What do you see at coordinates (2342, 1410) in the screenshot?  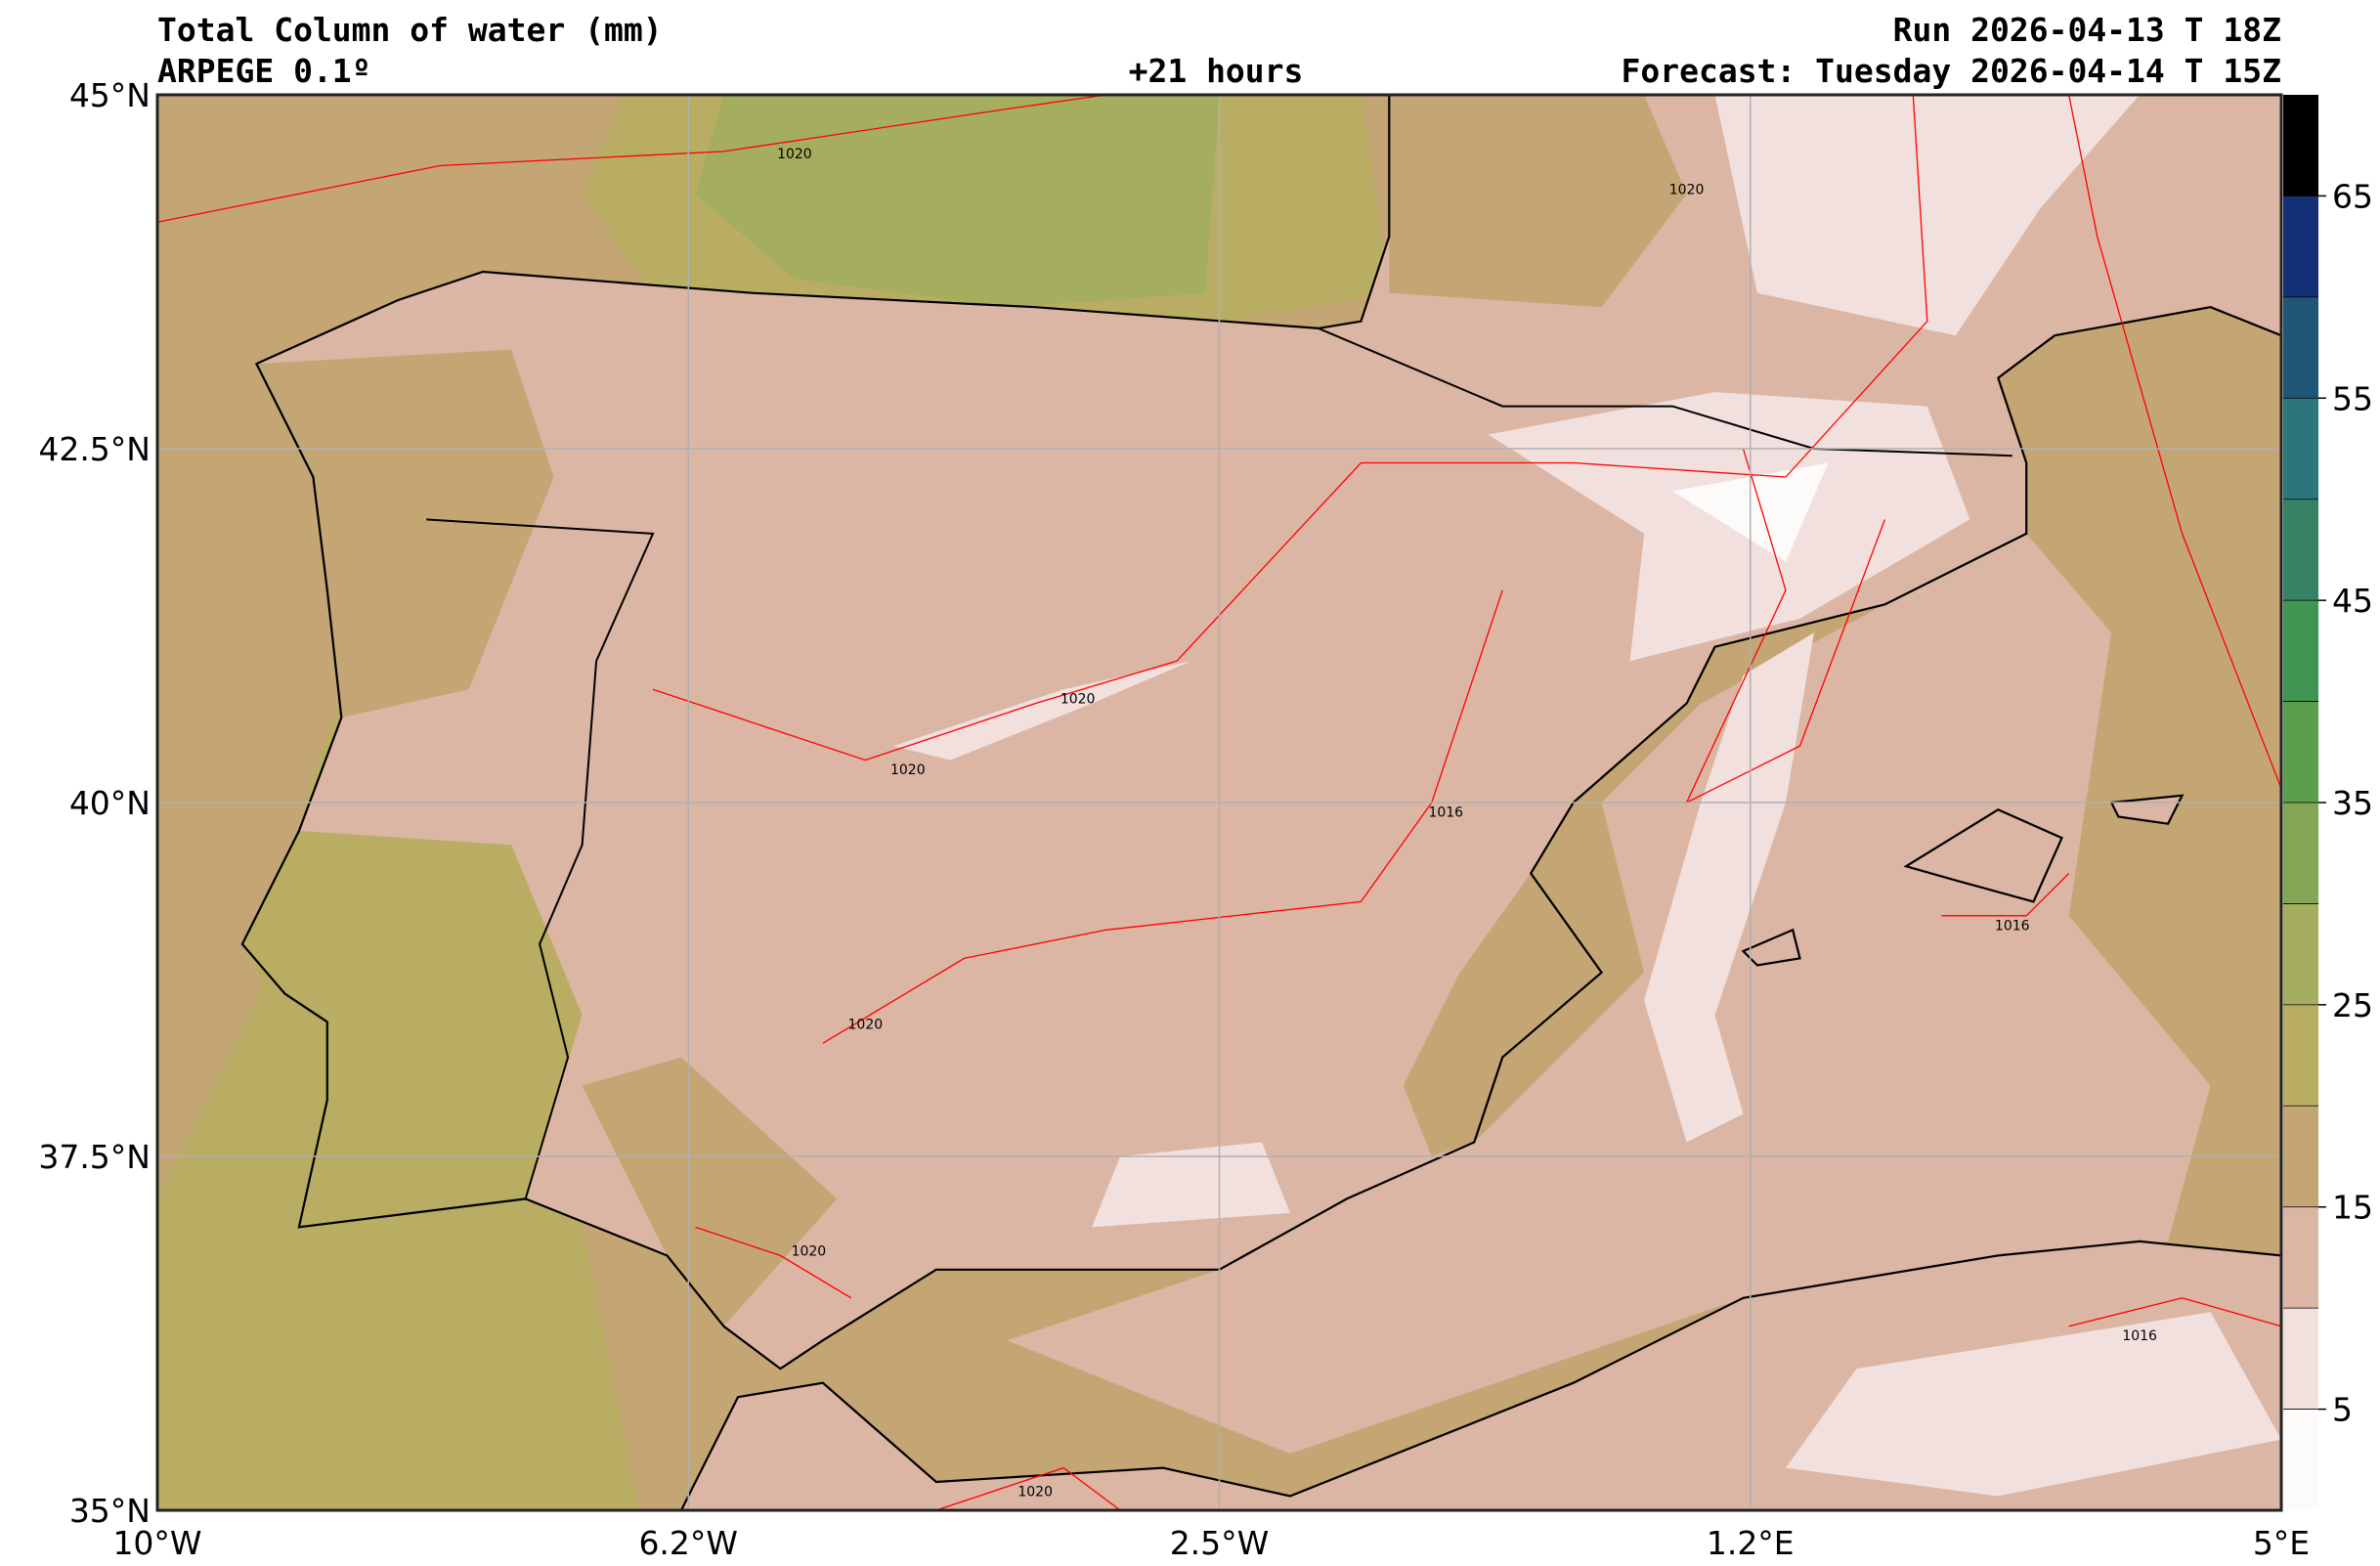 I see `colorbar-tick-label: 5` at bounding box center [2342, 1410].